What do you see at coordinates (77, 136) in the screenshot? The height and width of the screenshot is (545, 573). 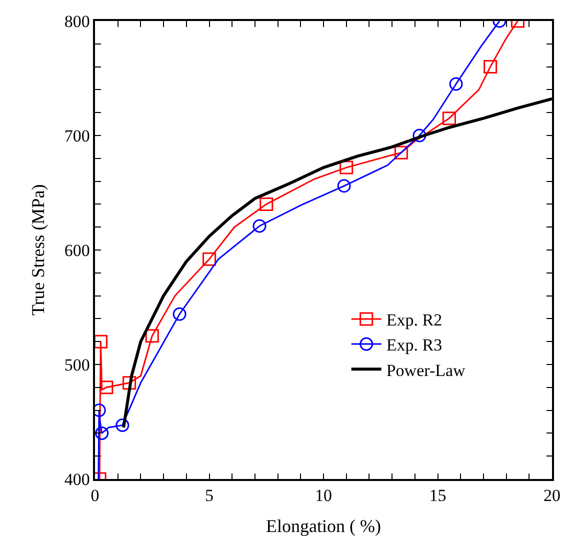 I see `y-tick-label: 700` at bounding box center [77, 136].